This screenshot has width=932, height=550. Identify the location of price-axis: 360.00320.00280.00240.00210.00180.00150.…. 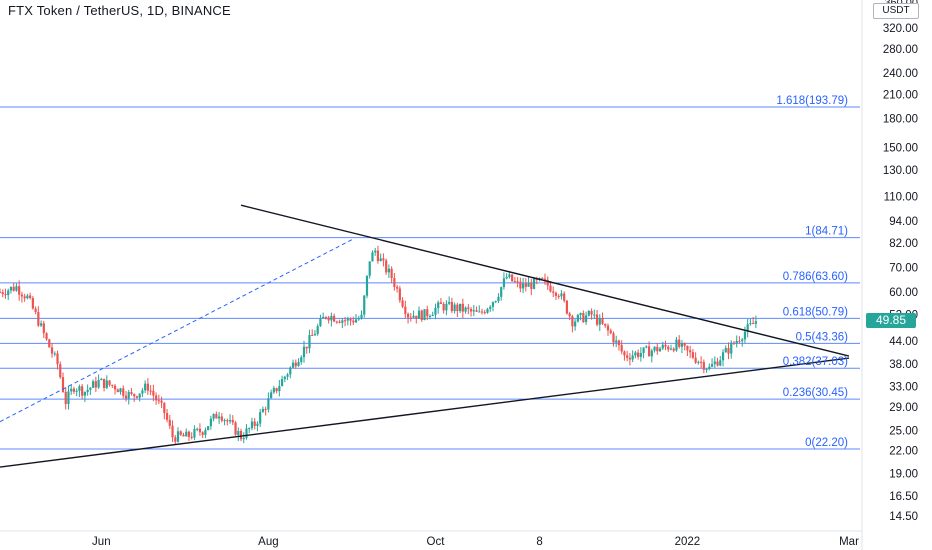
(889, 275).